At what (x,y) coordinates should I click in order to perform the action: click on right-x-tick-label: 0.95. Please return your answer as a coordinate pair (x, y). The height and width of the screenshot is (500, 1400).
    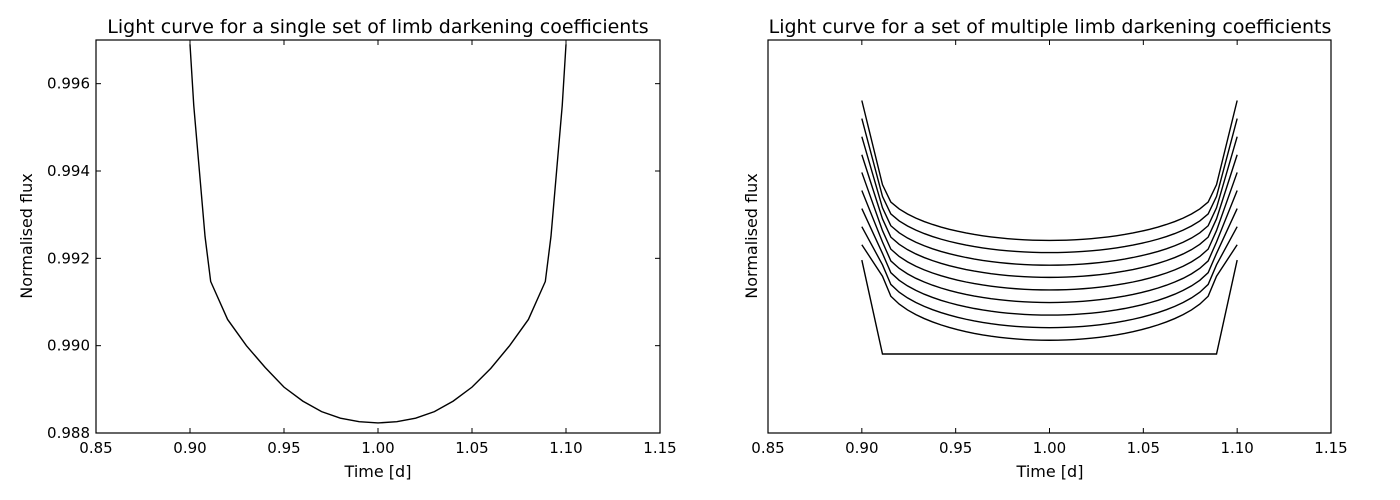
    Looking at the image, I should click on (955, 448).